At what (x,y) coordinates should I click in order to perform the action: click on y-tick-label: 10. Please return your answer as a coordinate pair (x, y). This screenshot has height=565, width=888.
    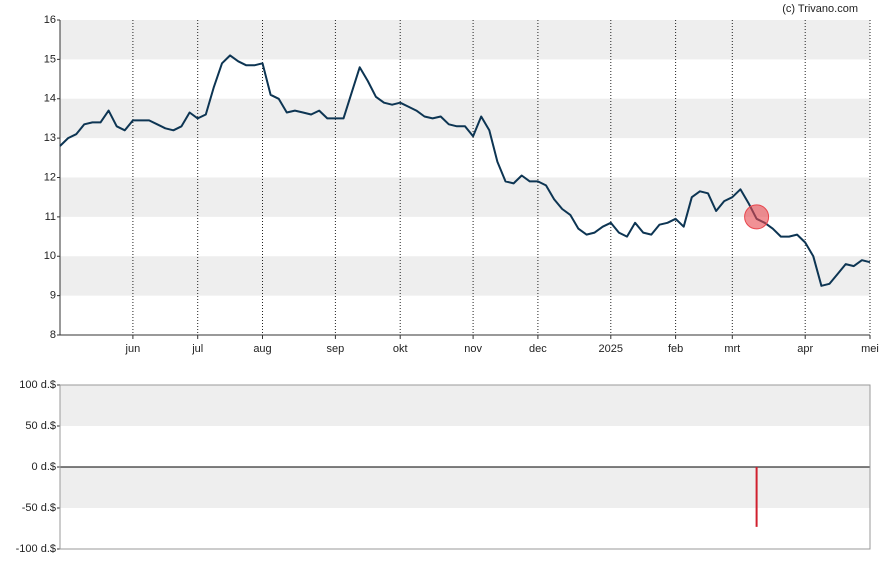
    Looking at the image, I should click on (50, 256).